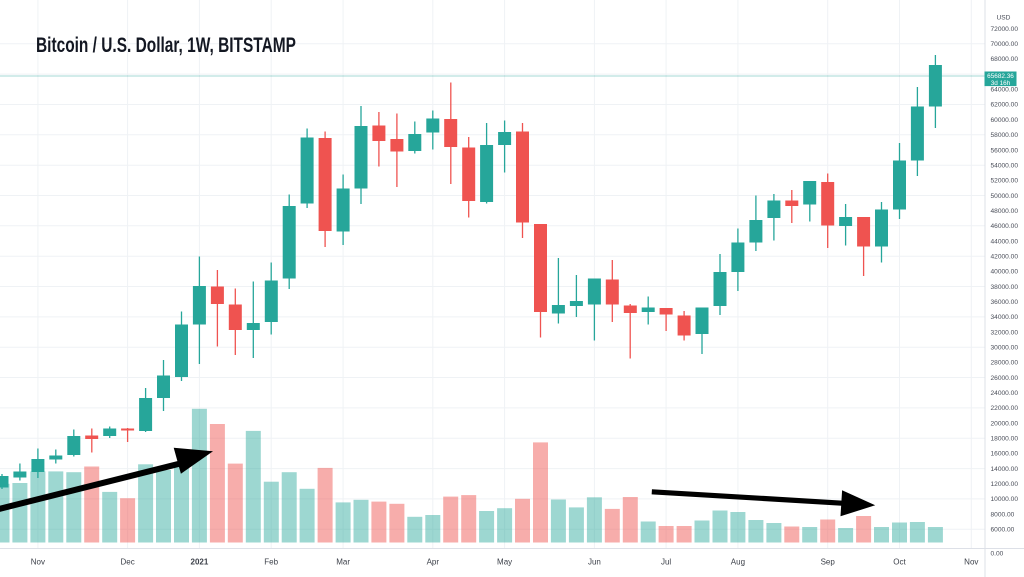 Image resolution: width=1024 pixels, height=577 pixels. What do you see at coordinates (1005, 135) in the screenshot?
I see `svg-text: 58000.00` at bounding box center [1005, 135].